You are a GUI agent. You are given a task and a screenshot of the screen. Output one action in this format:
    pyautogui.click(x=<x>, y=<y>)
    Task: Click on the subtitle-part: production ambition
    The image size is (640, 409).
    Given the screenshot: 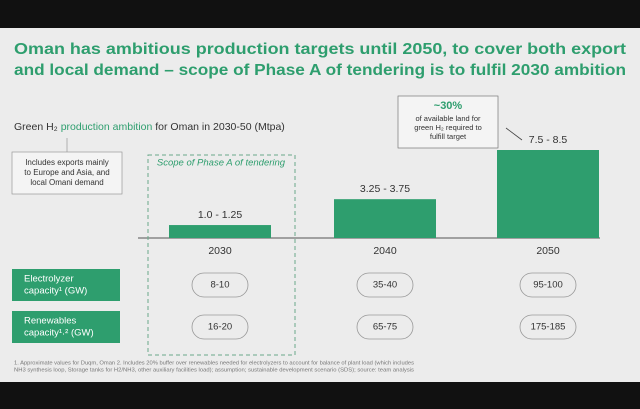 What is the action you would take?
    pyautogui.click(x=107, y=127)
    